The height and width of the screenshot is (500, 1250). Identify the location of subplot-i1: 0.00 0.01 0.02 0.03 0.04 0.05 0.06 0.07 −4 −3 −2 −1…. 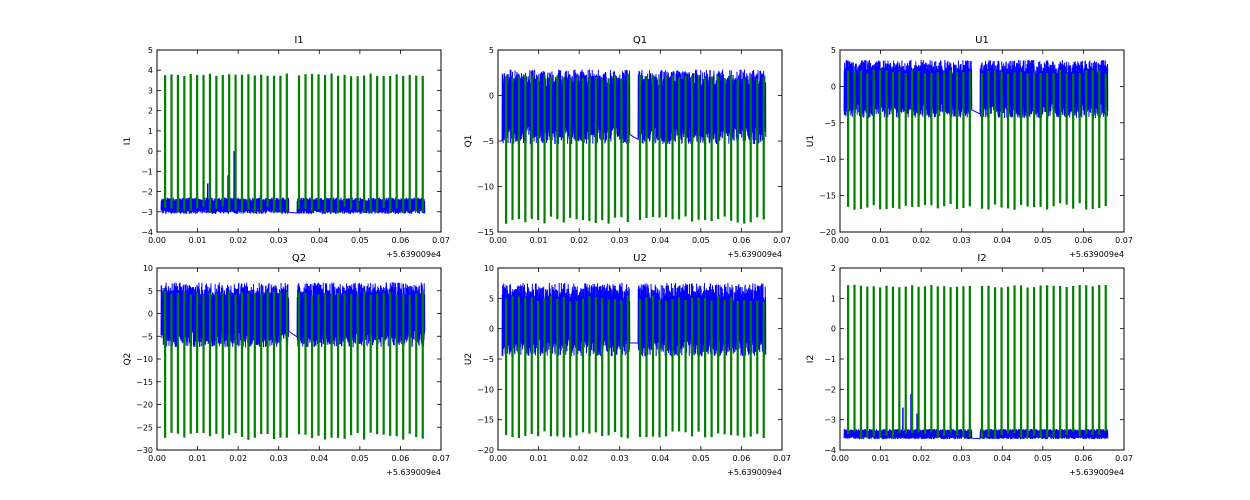
(286, 147).